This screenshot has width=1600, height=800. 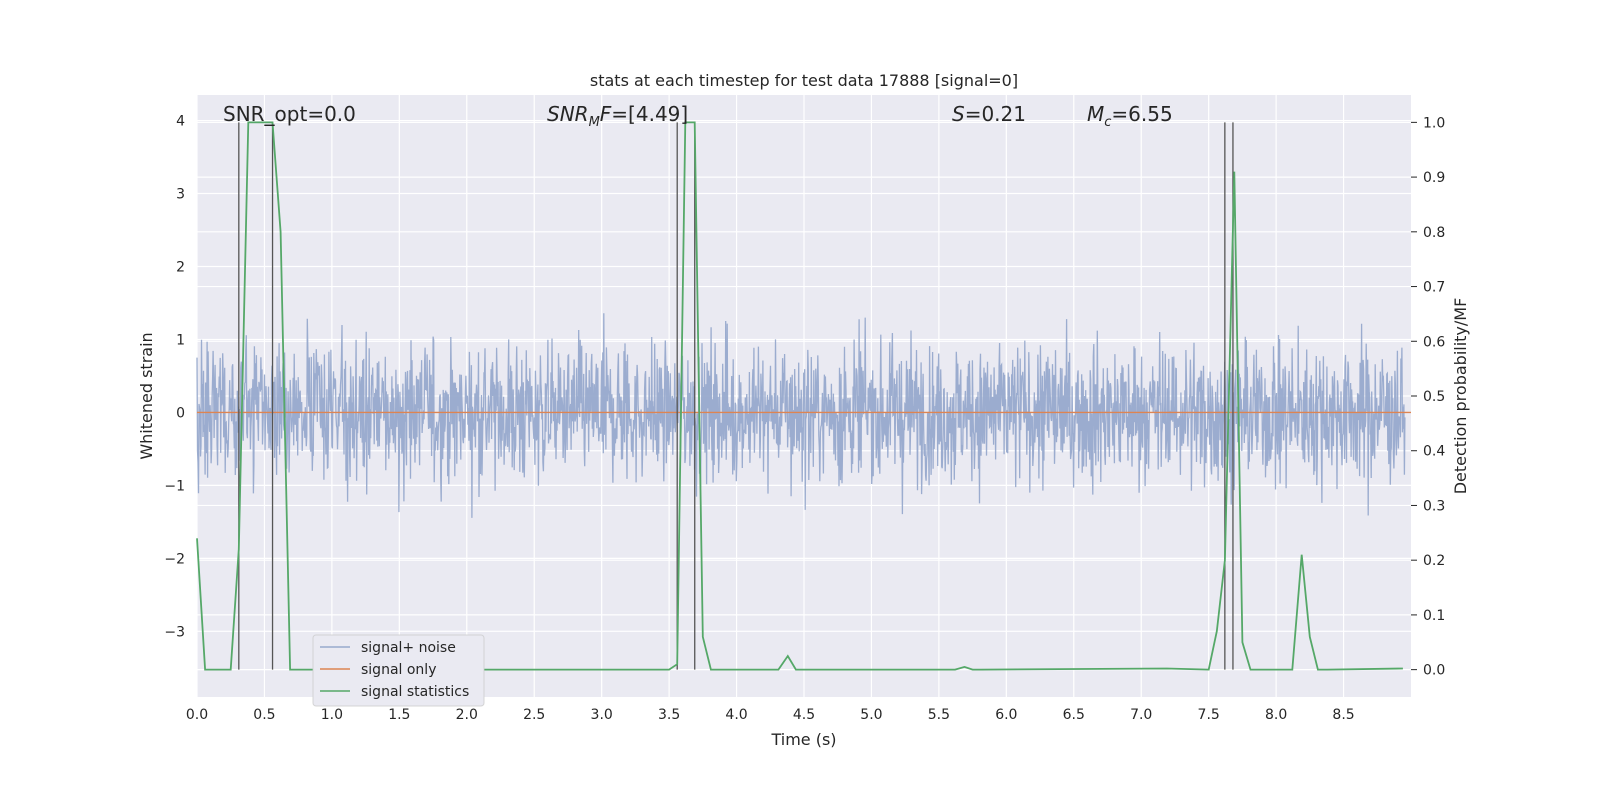 What do you see at coordinates (1434, 616) in the screenshot?
I see `y-right-tick-label-1: 0.1` at bounding box center [1434, 616].